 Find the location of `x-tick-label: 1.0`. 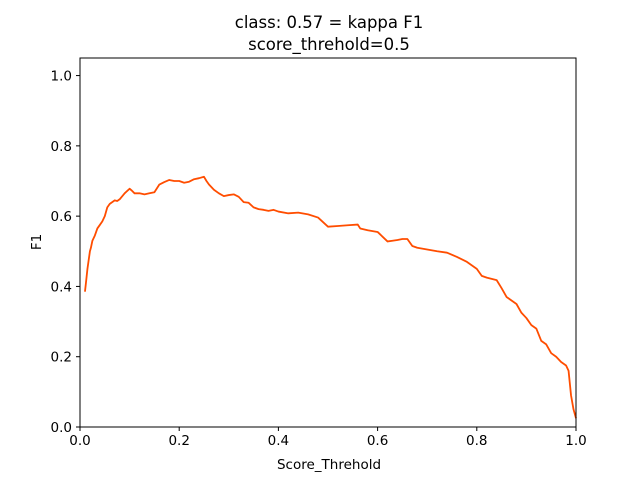

x-tick-label: 1.0 is located at coordinates (575, 441).